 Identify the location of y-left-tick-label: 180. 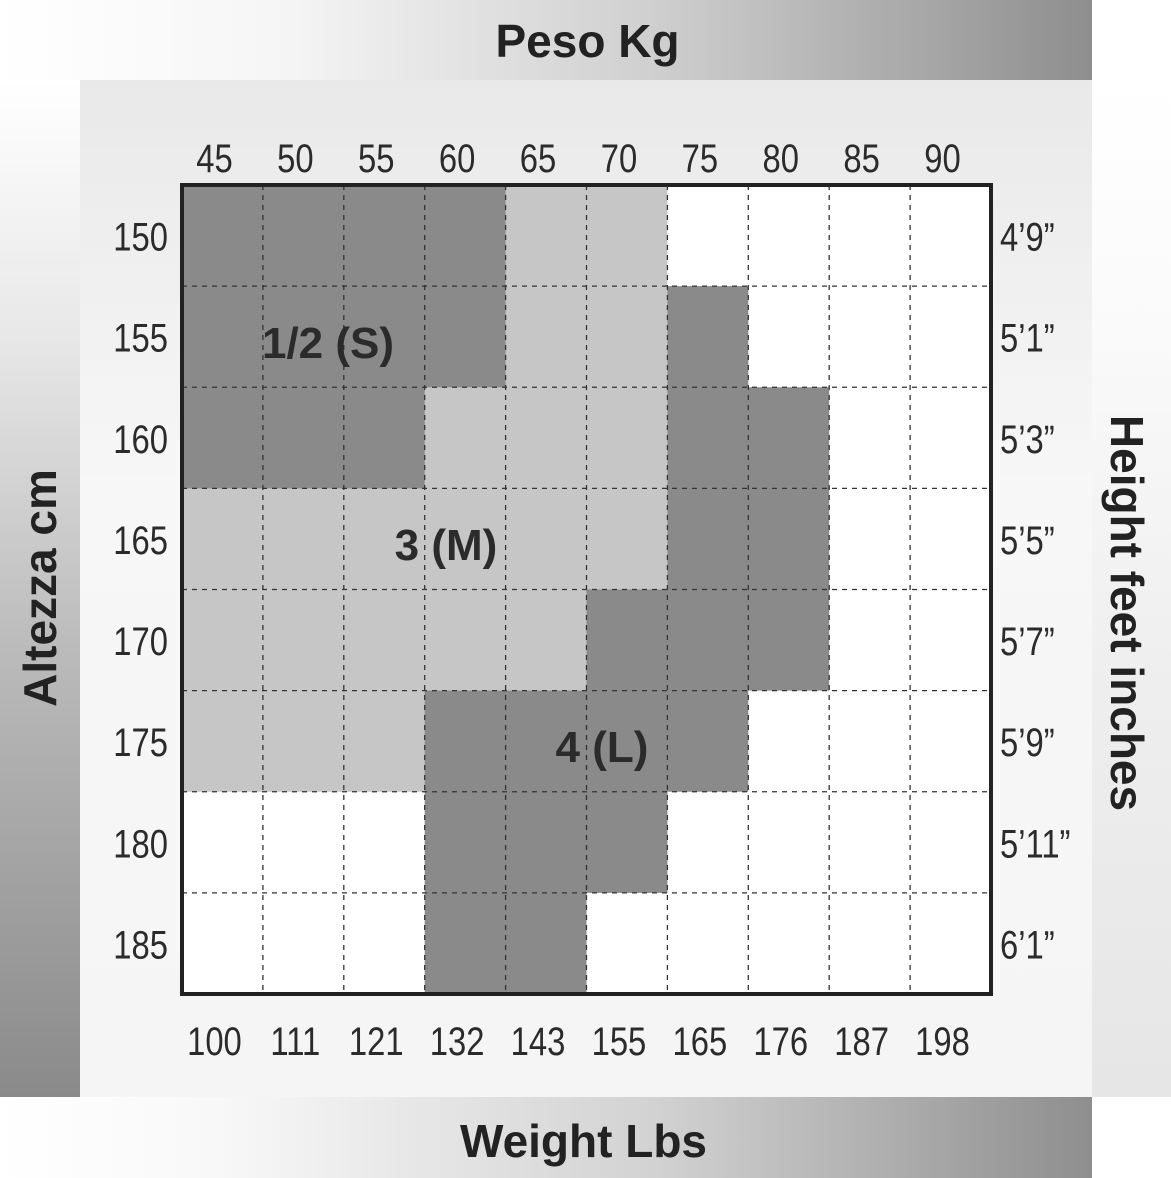
(140, 843).